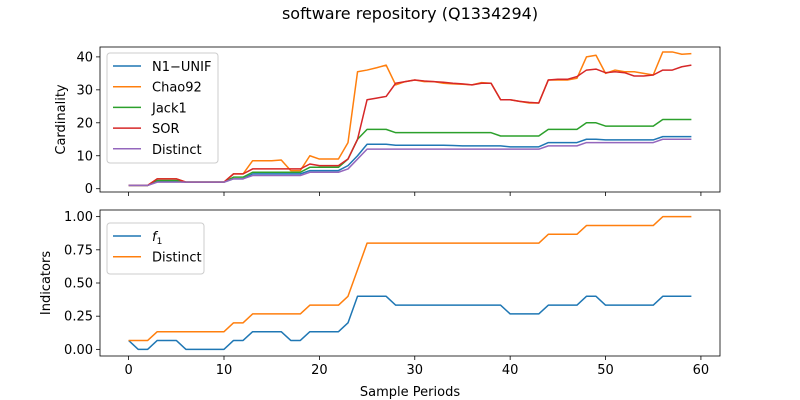 The image size is (800, 400). What do you see at coordinates (169, 108) in the screenshot?
I see `legend-label: Jack1` at bounding box center [169, 108].